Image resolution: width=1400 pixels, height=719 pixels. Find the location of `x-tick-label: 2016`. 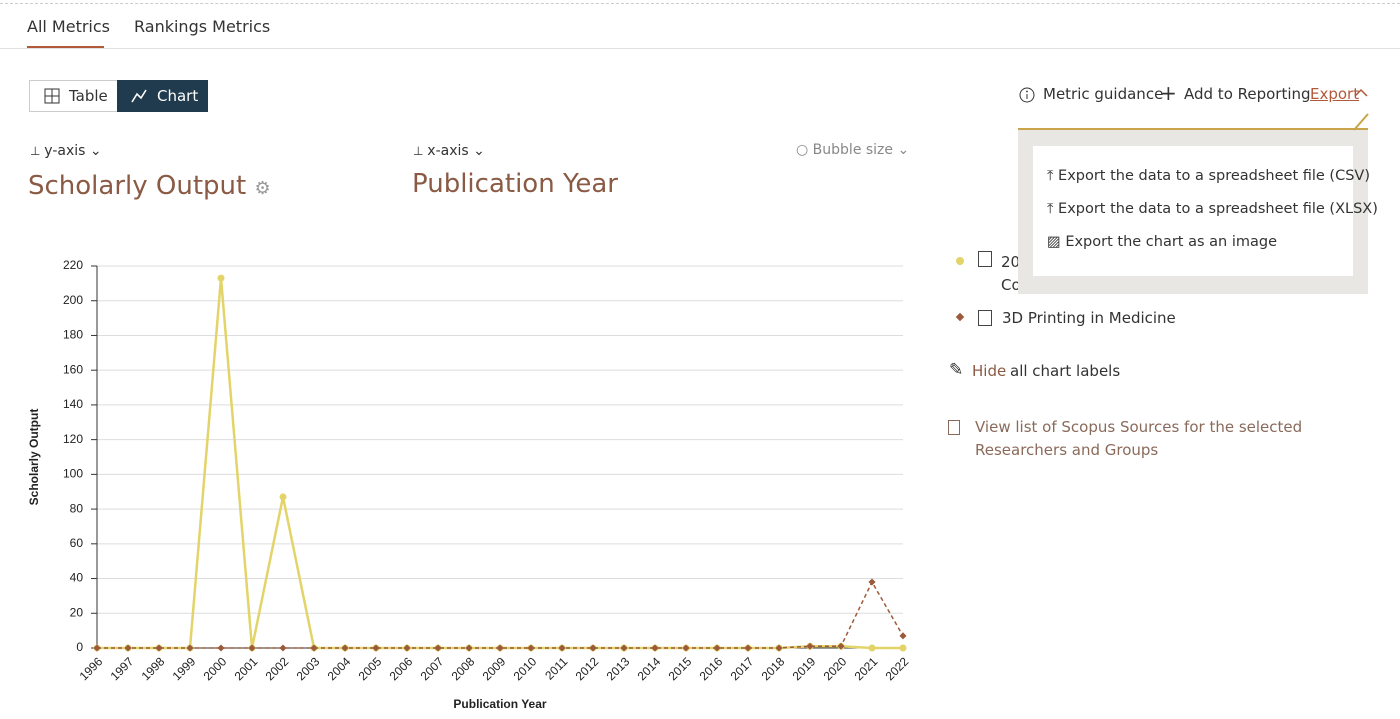

x-tick-label: 2016 is located at coordinates (711, 668).